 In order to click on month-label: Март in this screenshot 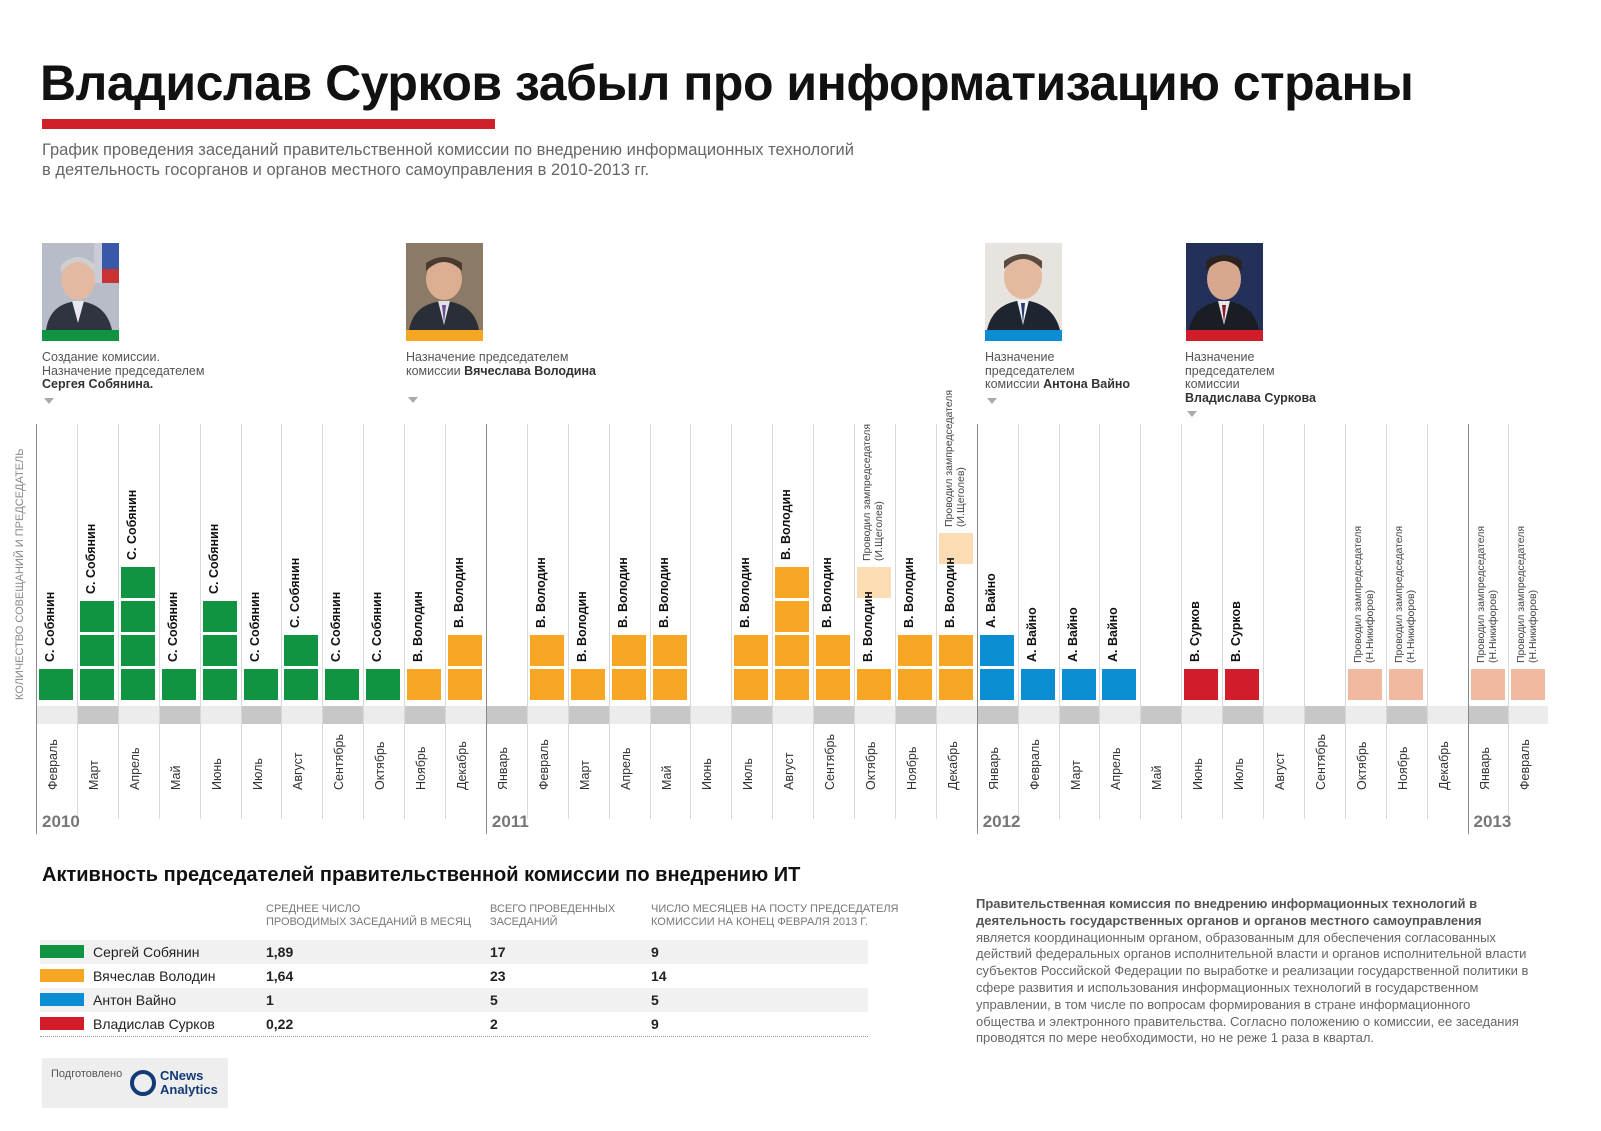, I will do `click(1075, 775)`.